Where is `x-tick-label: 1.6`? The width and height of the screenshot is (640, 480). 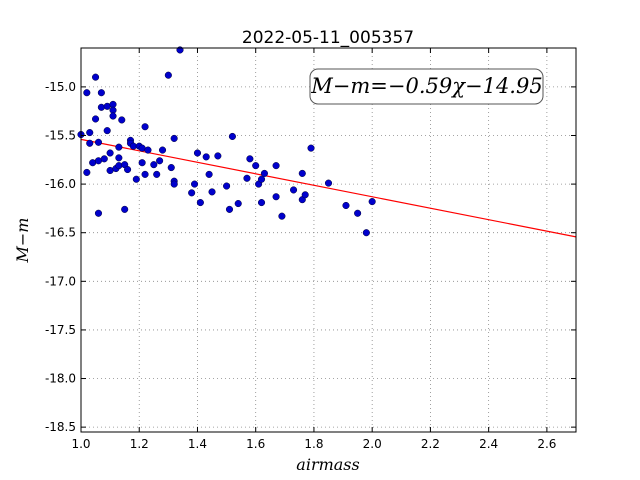 x-tick-label: 1.6 is located at coordinates (255, 444).